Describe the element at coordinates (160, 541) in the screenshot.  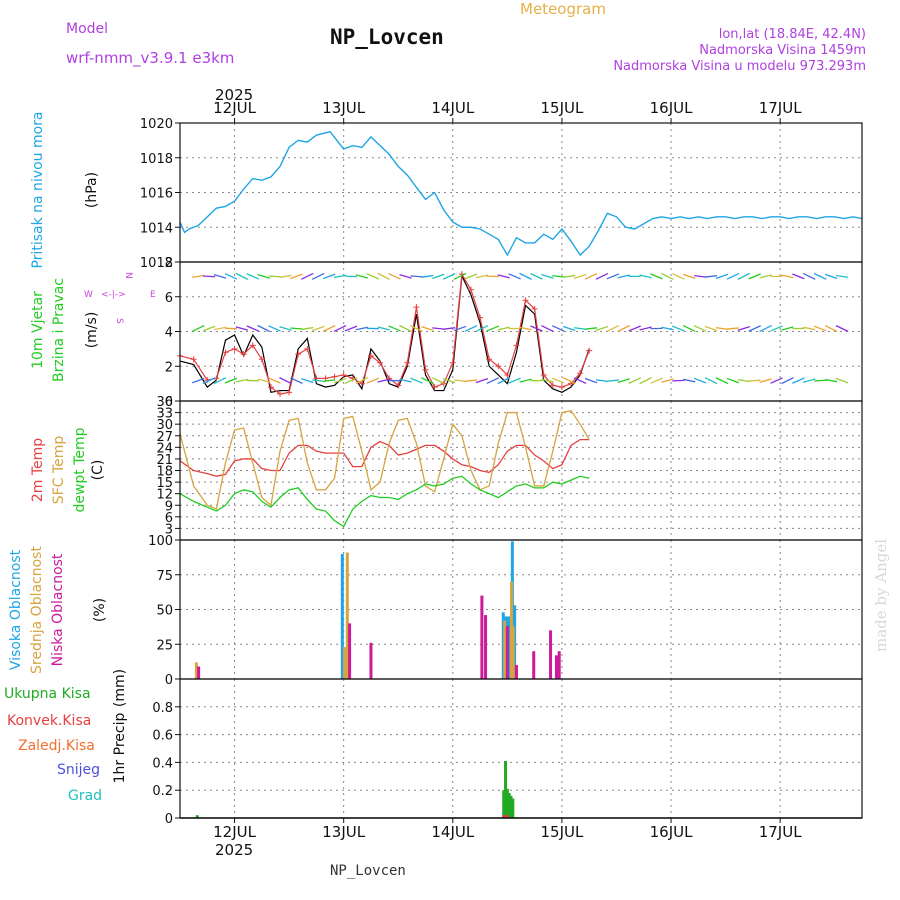
I see `y-tick-label: 100` at that location.